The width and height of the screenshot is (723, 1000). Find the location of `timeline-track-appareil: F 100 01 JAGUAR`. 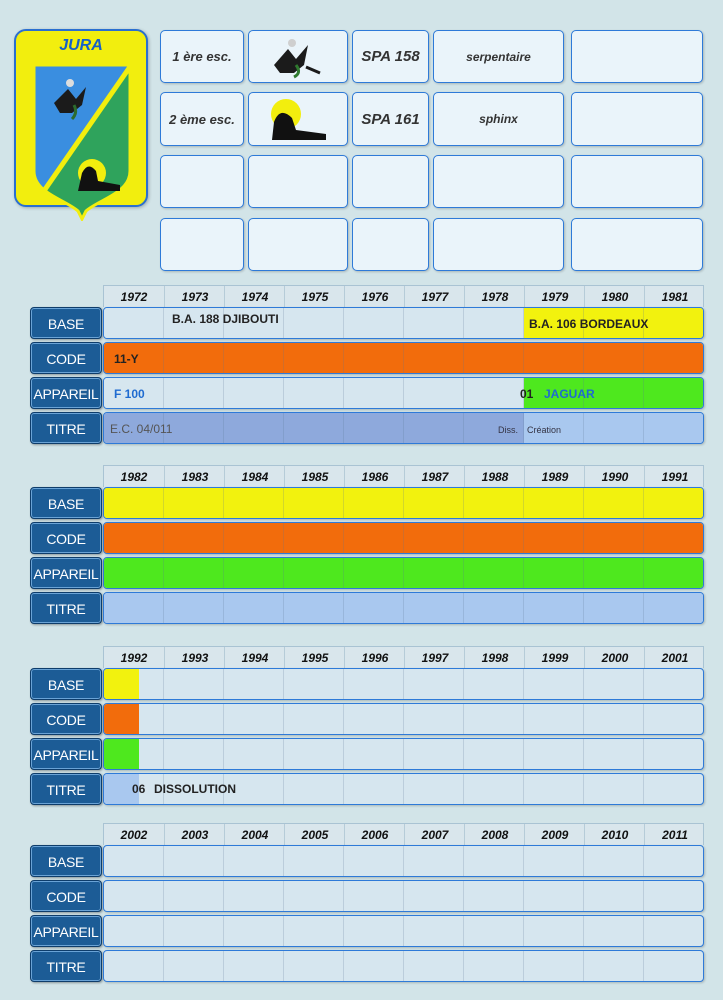

timeline-track-appareil: F 100 01 JAGUAR is located at coordinates (403, 393).